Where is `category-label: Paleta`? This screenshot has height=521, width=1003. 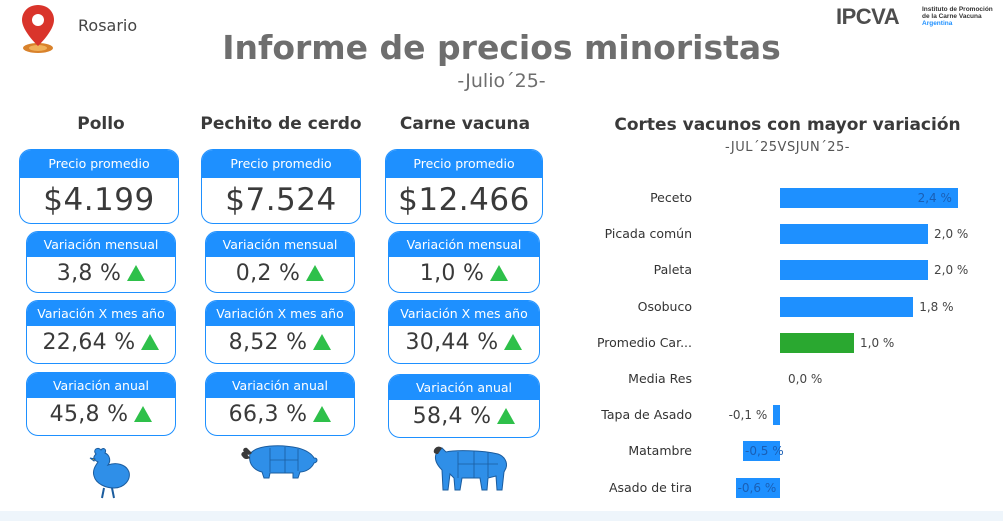 category-label: Paleta is located at coordinates (672, 270).